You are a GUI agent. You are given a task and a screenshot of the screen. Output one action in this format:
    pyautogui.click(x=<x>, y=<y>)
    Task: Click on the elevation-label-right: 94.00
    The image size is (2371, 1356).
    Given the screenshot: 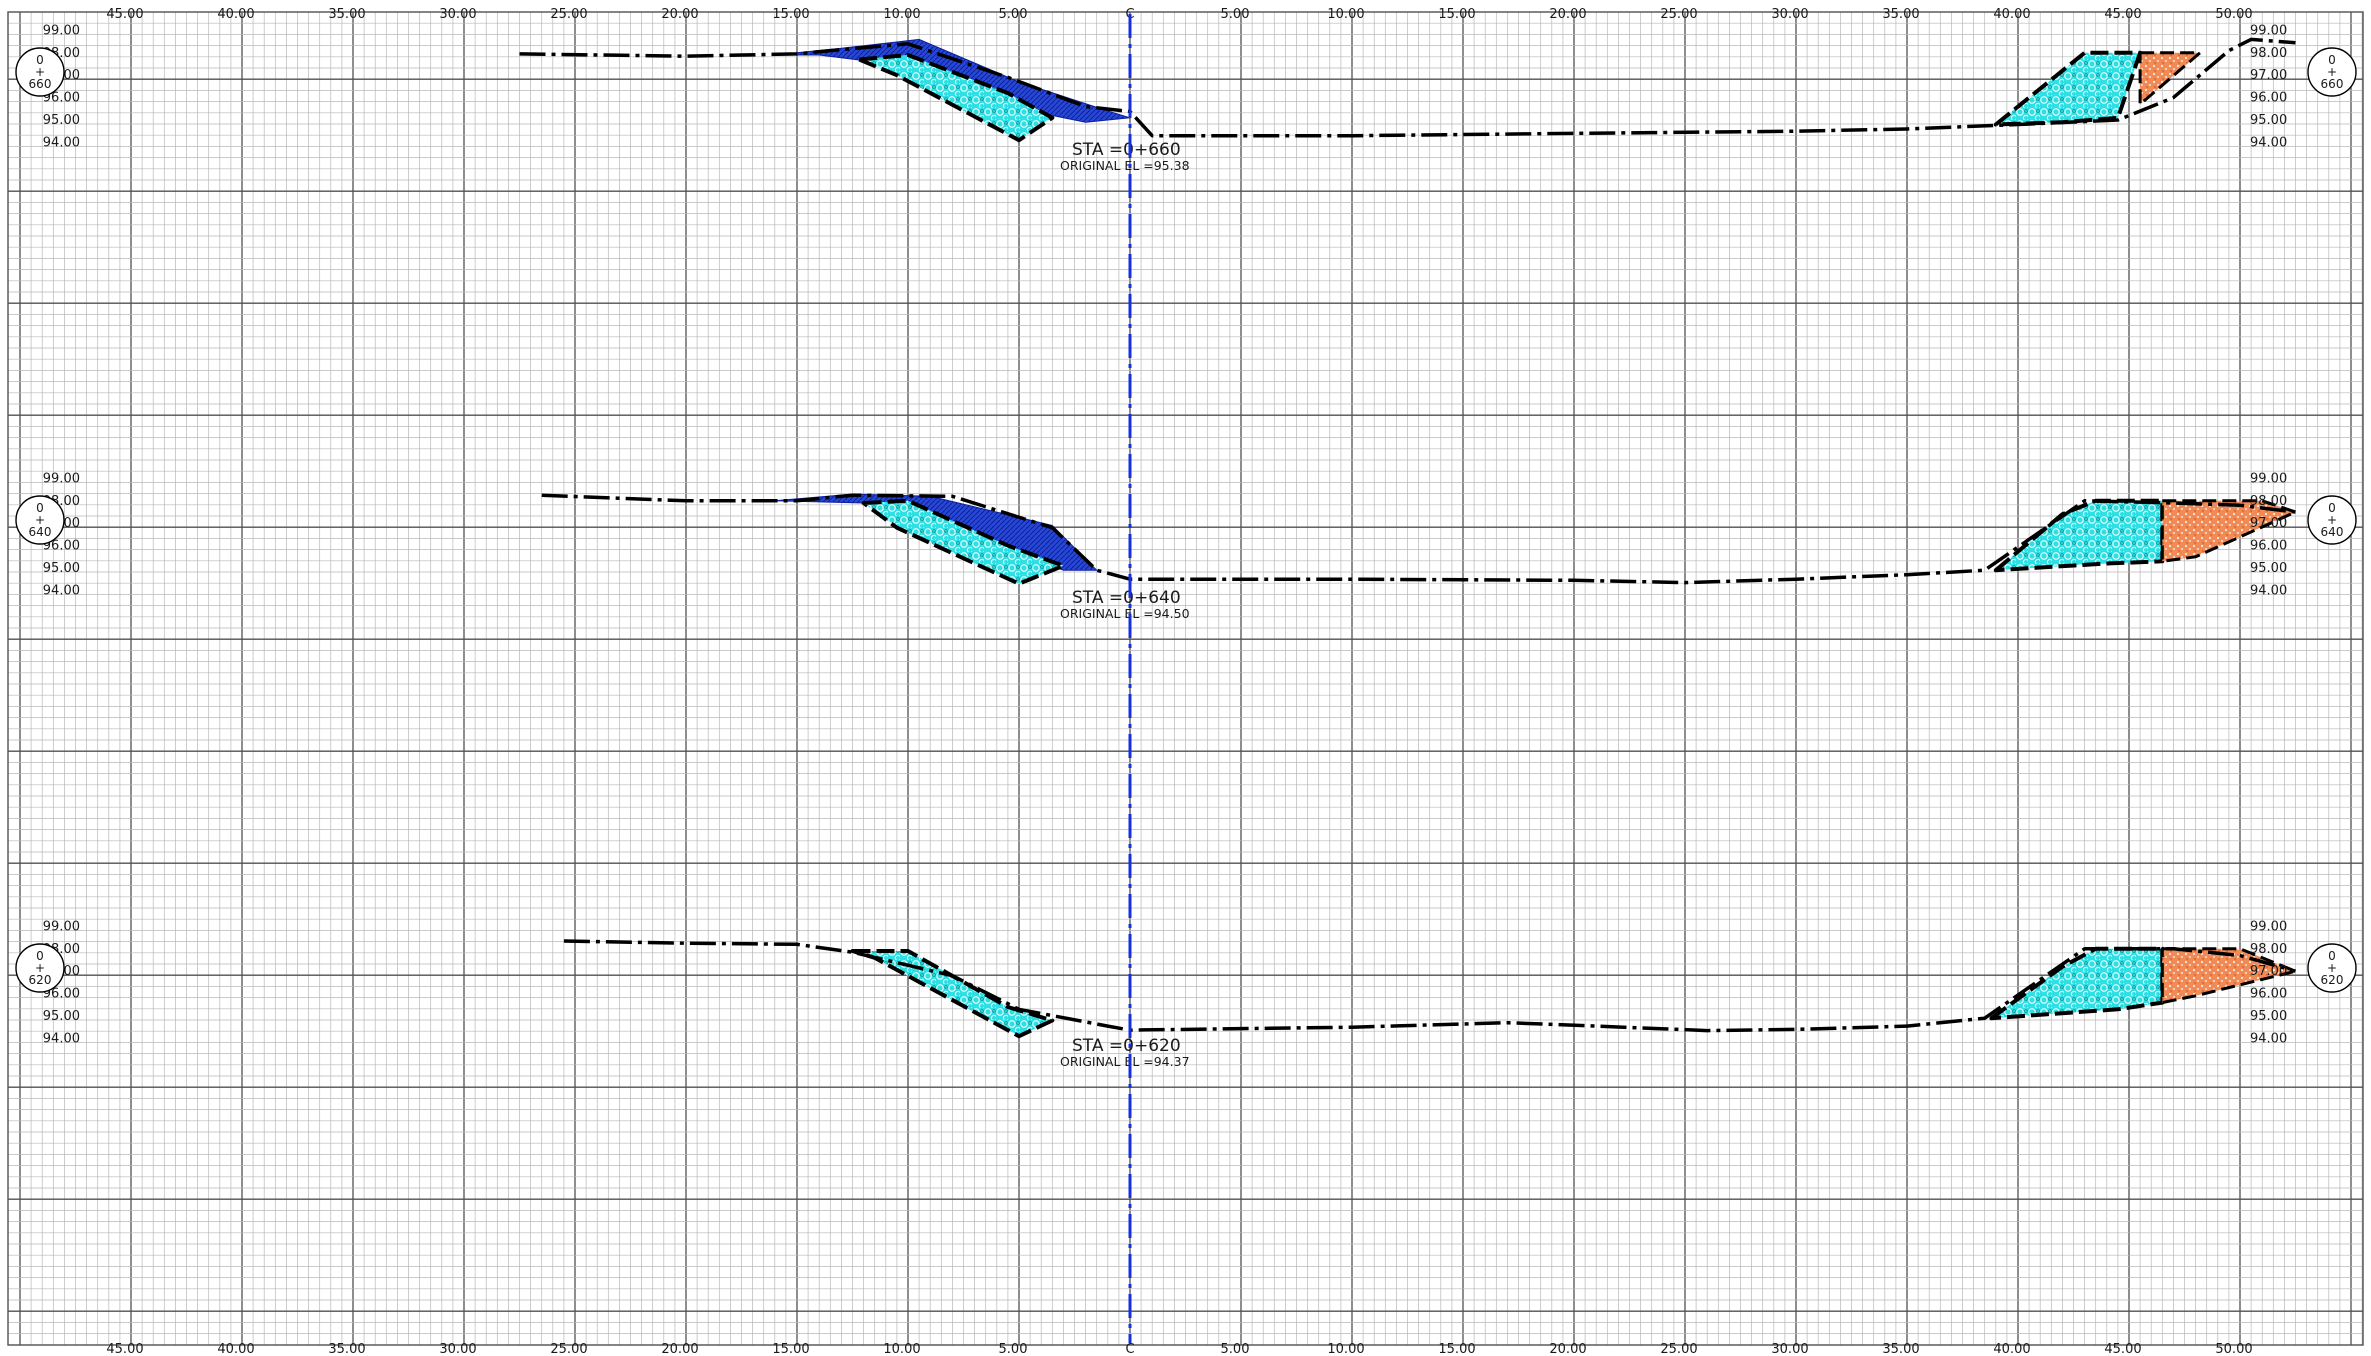 What is the action you would take?
    pyautogui.click(x=2268, y=590)
    